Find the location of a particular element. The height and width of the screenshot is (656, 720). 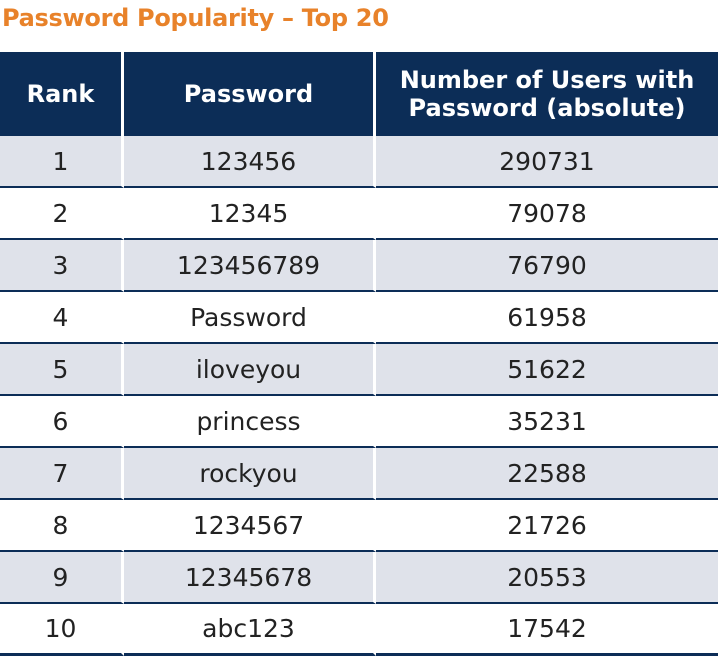

cell-password: Password is located at coordinates (250, 318).